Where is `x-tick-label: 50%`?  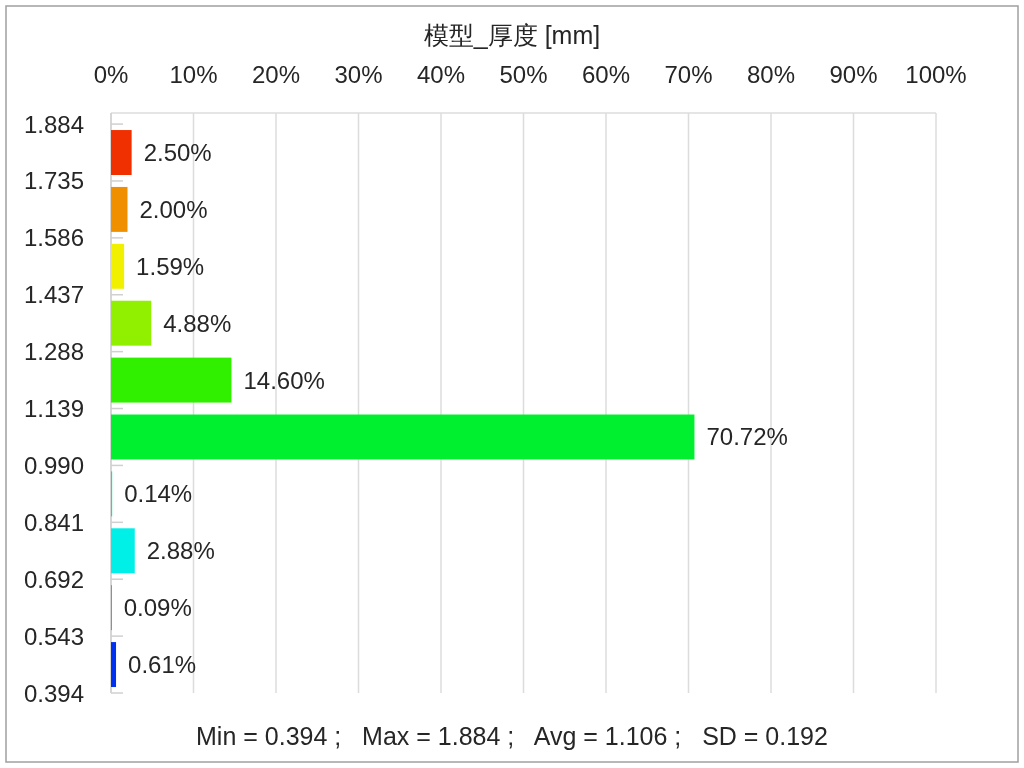 x-tick-label: 50% is located at coordinates (523, 74).